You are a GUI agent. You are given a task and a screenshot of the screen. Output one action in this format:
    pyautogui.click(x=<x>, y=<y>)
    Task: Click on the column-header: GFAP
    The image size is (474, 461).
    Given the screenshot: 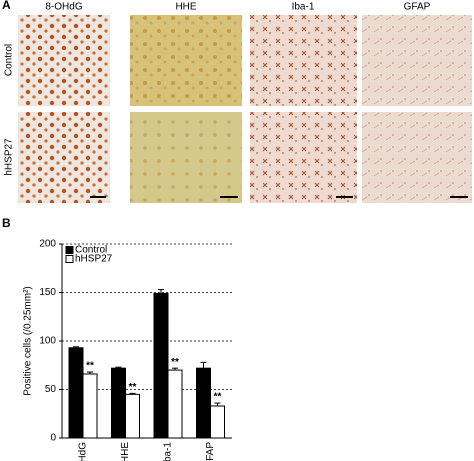 What is the action you would take?
    pyautogui.click(x=417, y=7)
    